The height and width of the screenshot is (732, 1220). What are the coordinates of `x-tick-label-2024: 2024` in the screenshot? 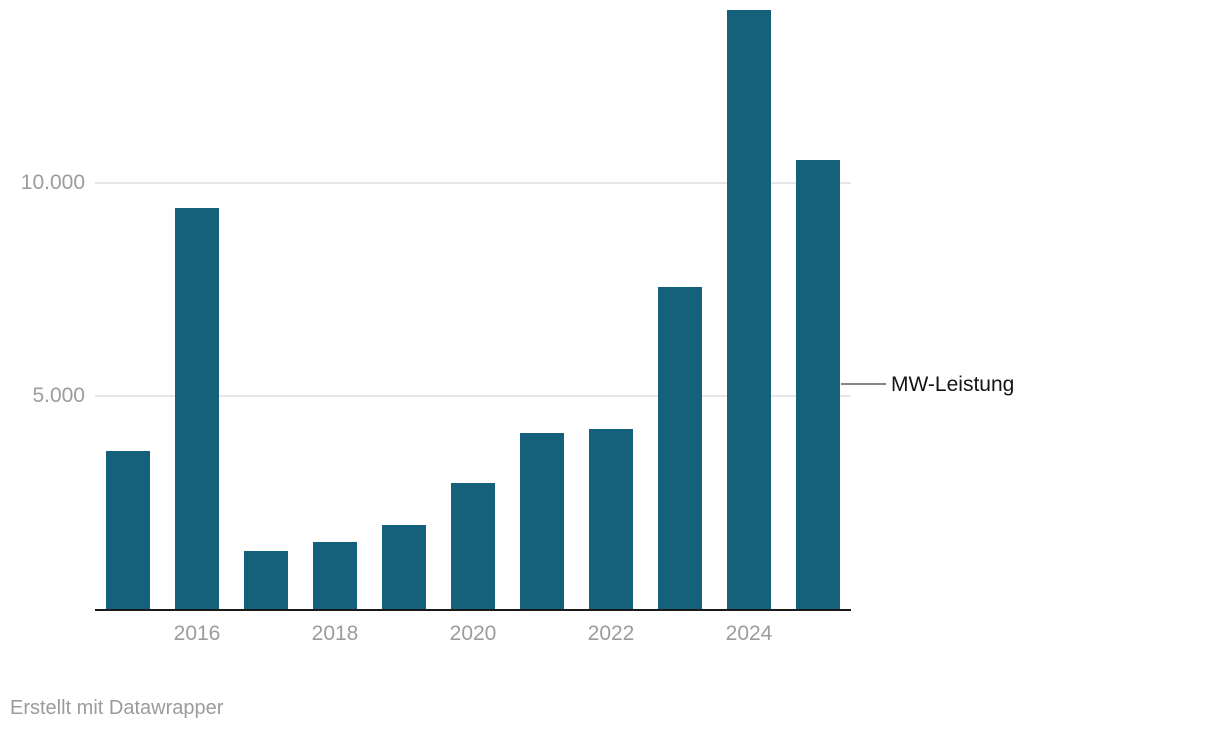 It's located at (749, 633).